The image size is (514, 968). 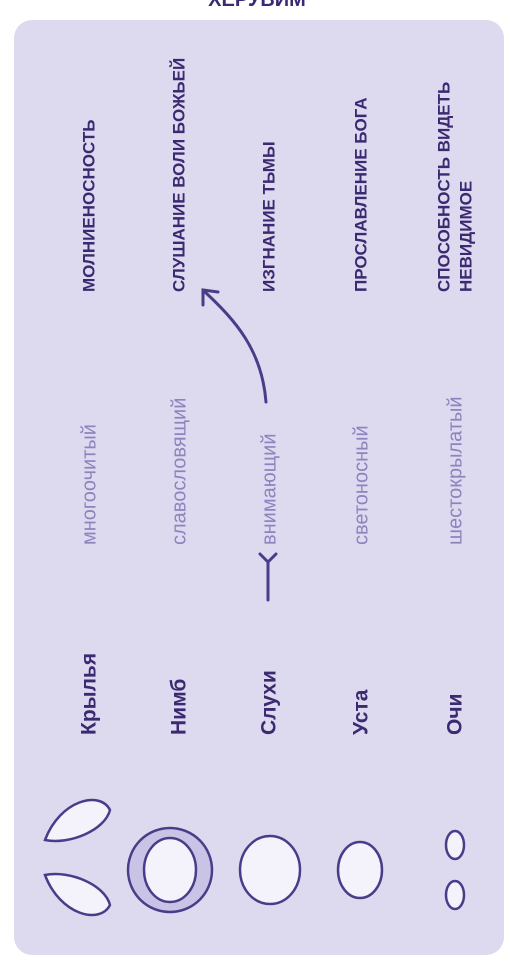 What do you see at coordinates (455, 470) in the screenshot?
I see `adjective-label: шестокрылатый` at bounding box center [455, 470].